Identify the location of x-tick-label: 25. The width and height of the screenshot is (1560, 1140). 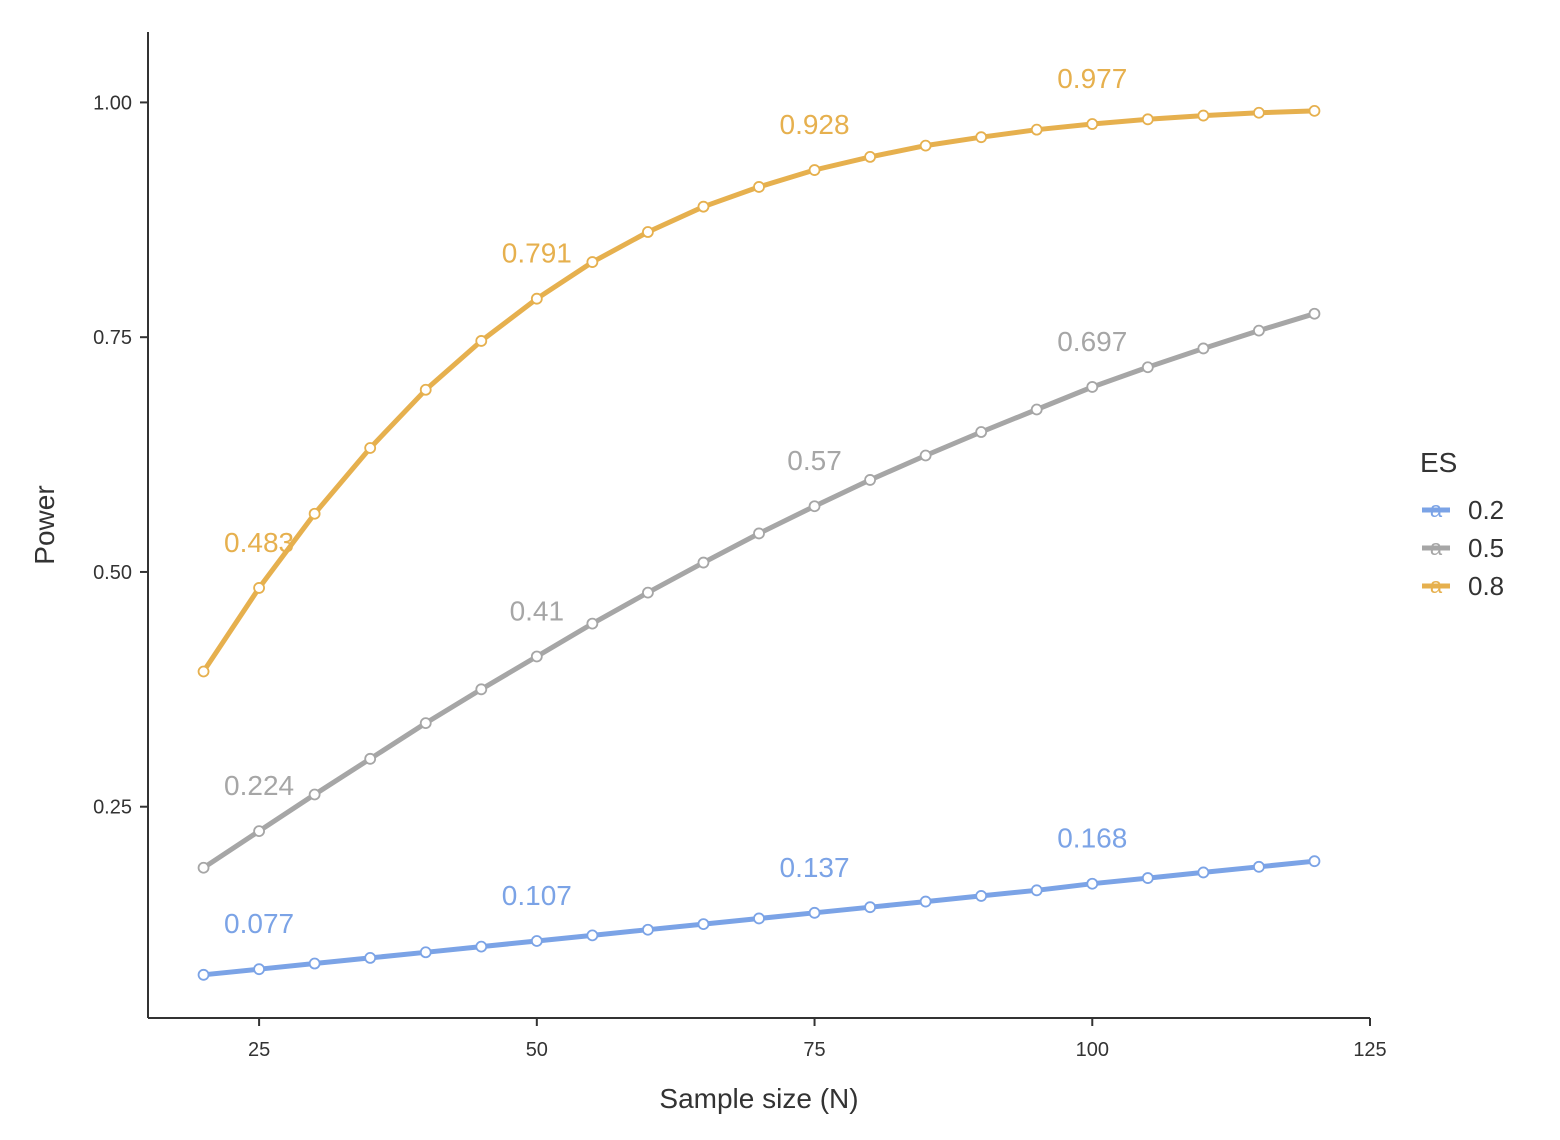
(259, 1050).